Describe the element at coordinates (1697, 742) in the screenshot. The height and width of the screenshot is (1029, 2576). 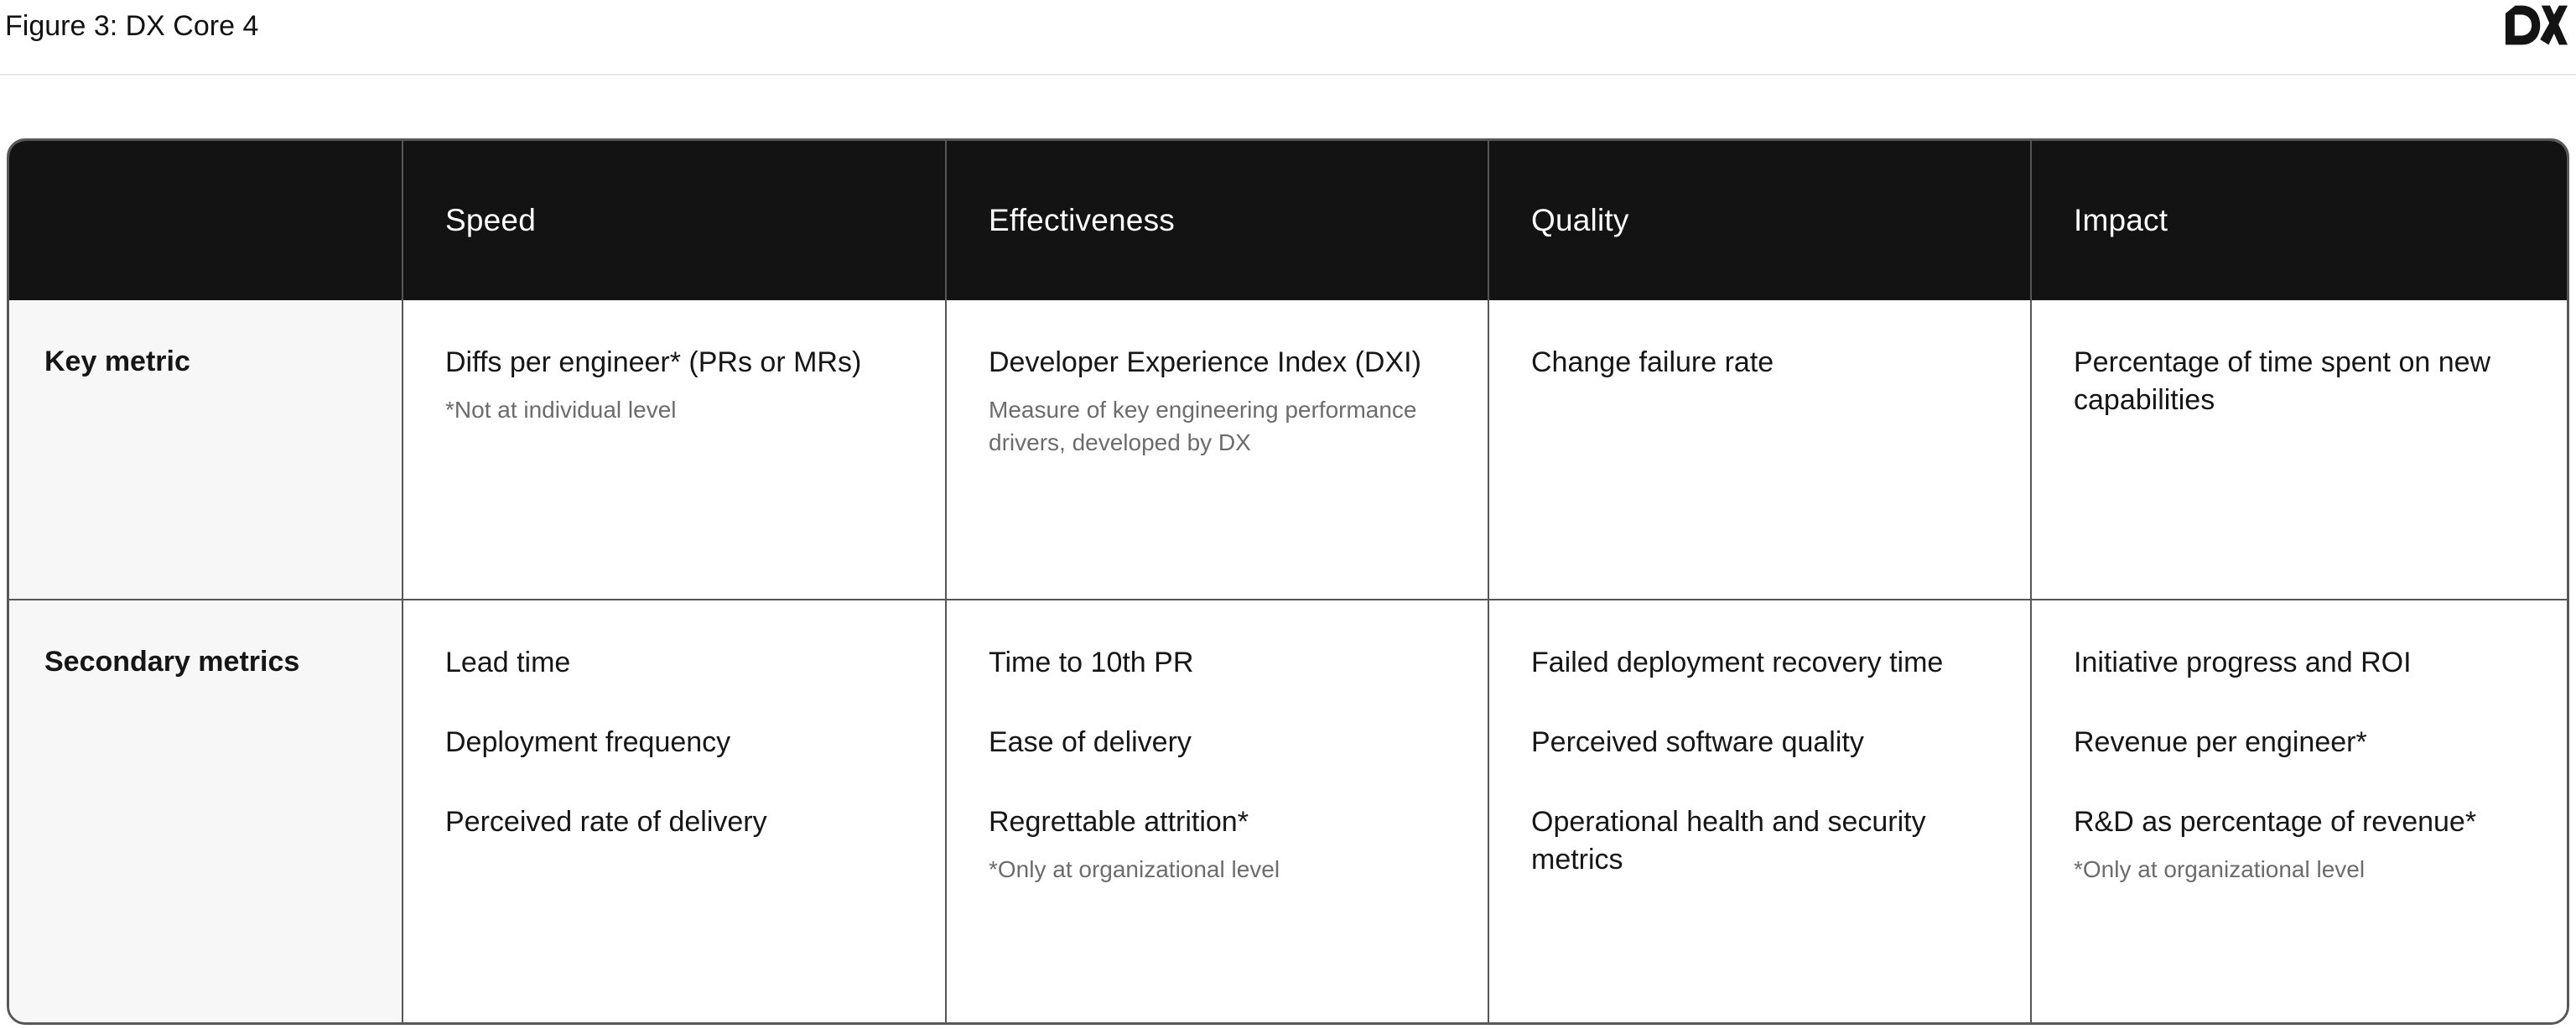
I see `metric-text: Perceived software quality` at that location.